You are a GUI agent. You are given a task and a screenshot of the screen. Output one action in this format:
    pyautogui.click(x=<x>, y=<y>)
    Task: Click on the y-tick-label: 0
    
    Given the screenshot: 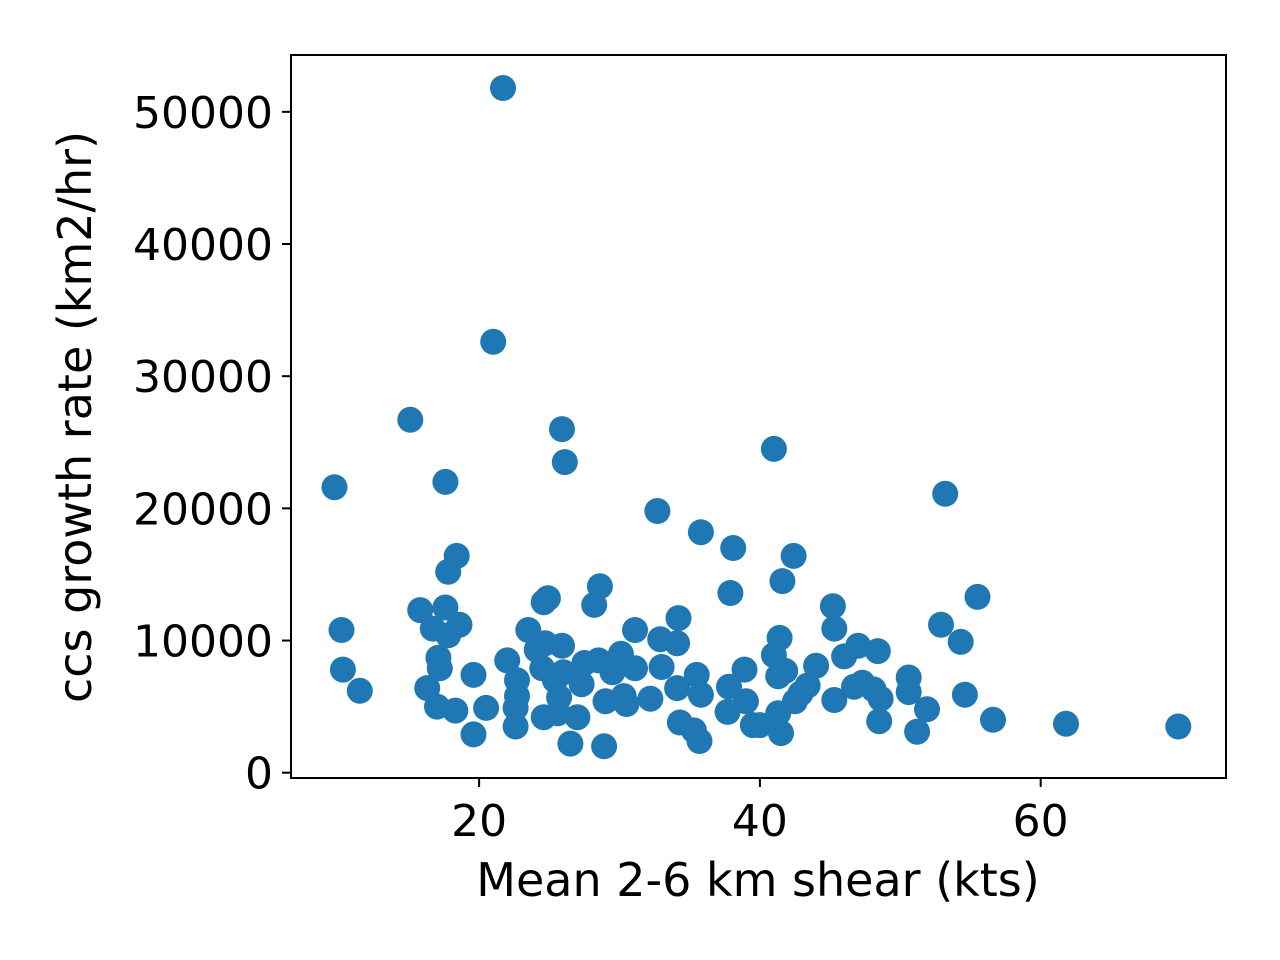 What is the action you would take?
    pyautogui.click(x=259, y=774)
    